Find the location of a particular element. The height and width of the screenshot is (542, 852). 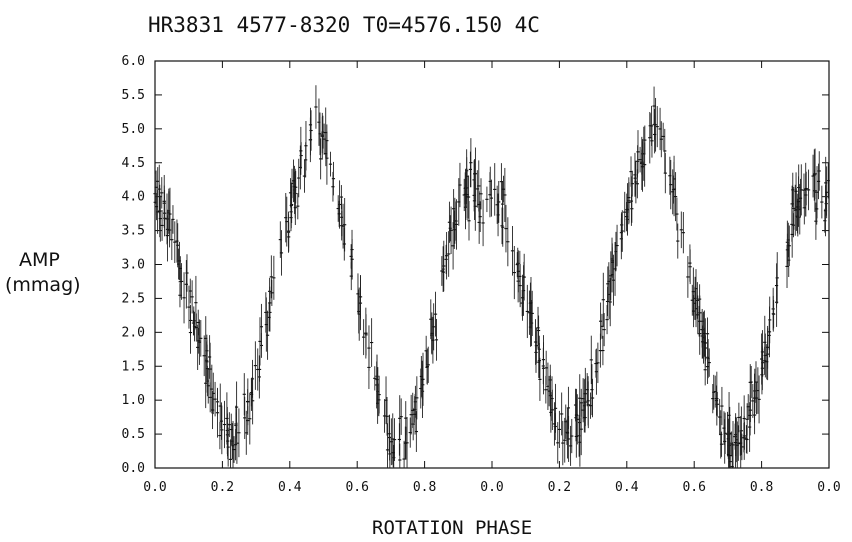

y-tick-label: 2.5 is located at coordinates (133, 298).